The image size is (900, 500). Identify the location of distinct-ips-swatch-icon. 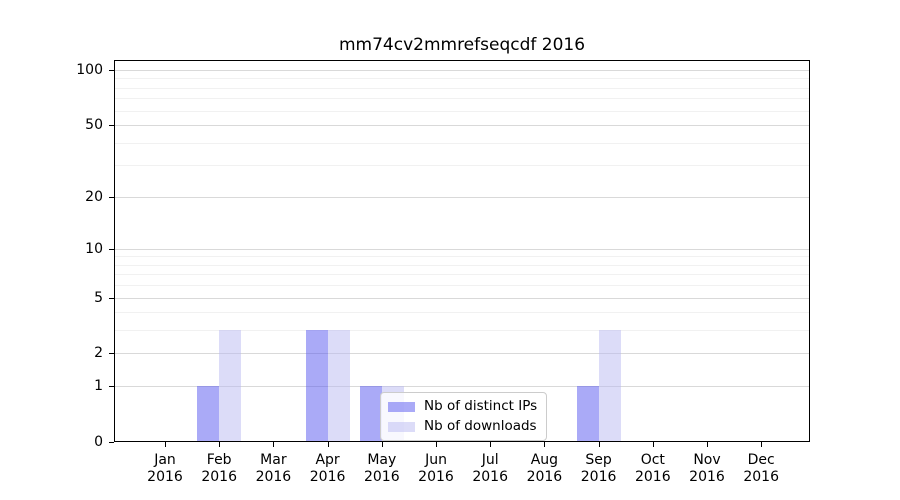
(401, 406).